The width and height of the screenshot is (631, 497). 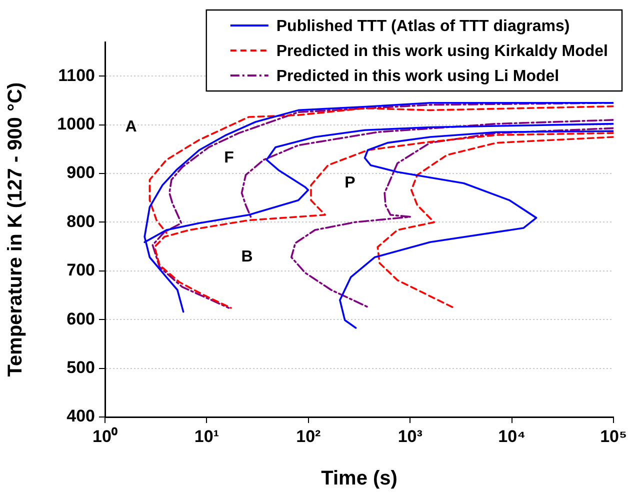 What do you see at coordinates (76, 75) in the screenshot?
I see `y-tick-label: 1100` at bounding box center [76, 75].